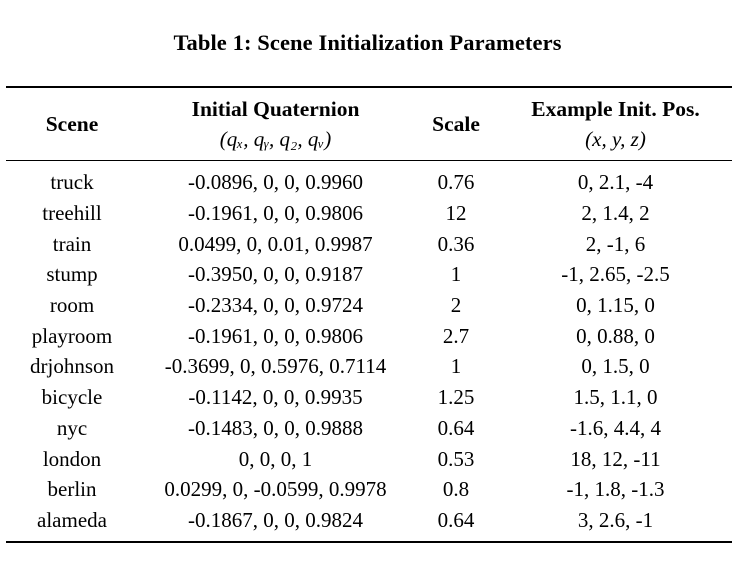 This screenshot has width=735, height=570. Describe the element at coordinates (615, 243) in the screenshot. I see `cell-position: 2, -1, 6` at that location.